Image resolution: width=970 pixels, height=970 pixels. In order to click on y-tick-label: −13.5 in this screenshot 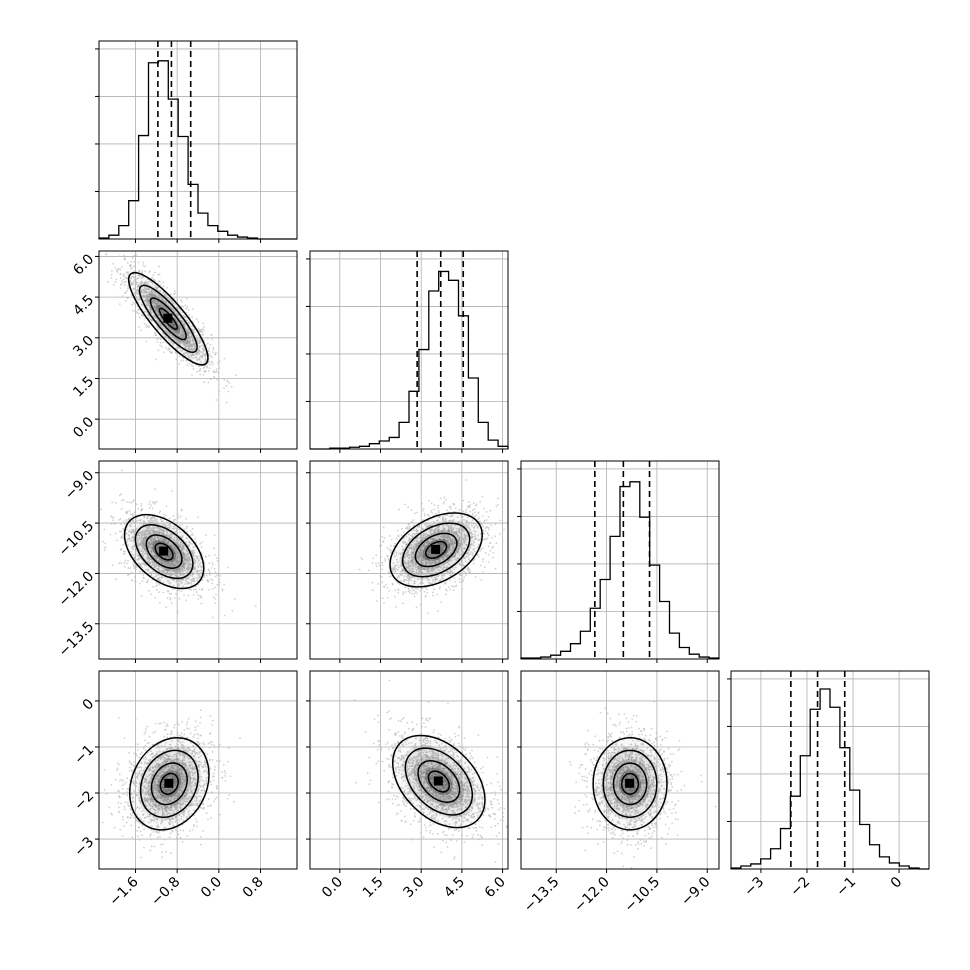, I will do `click(77, 640)`.